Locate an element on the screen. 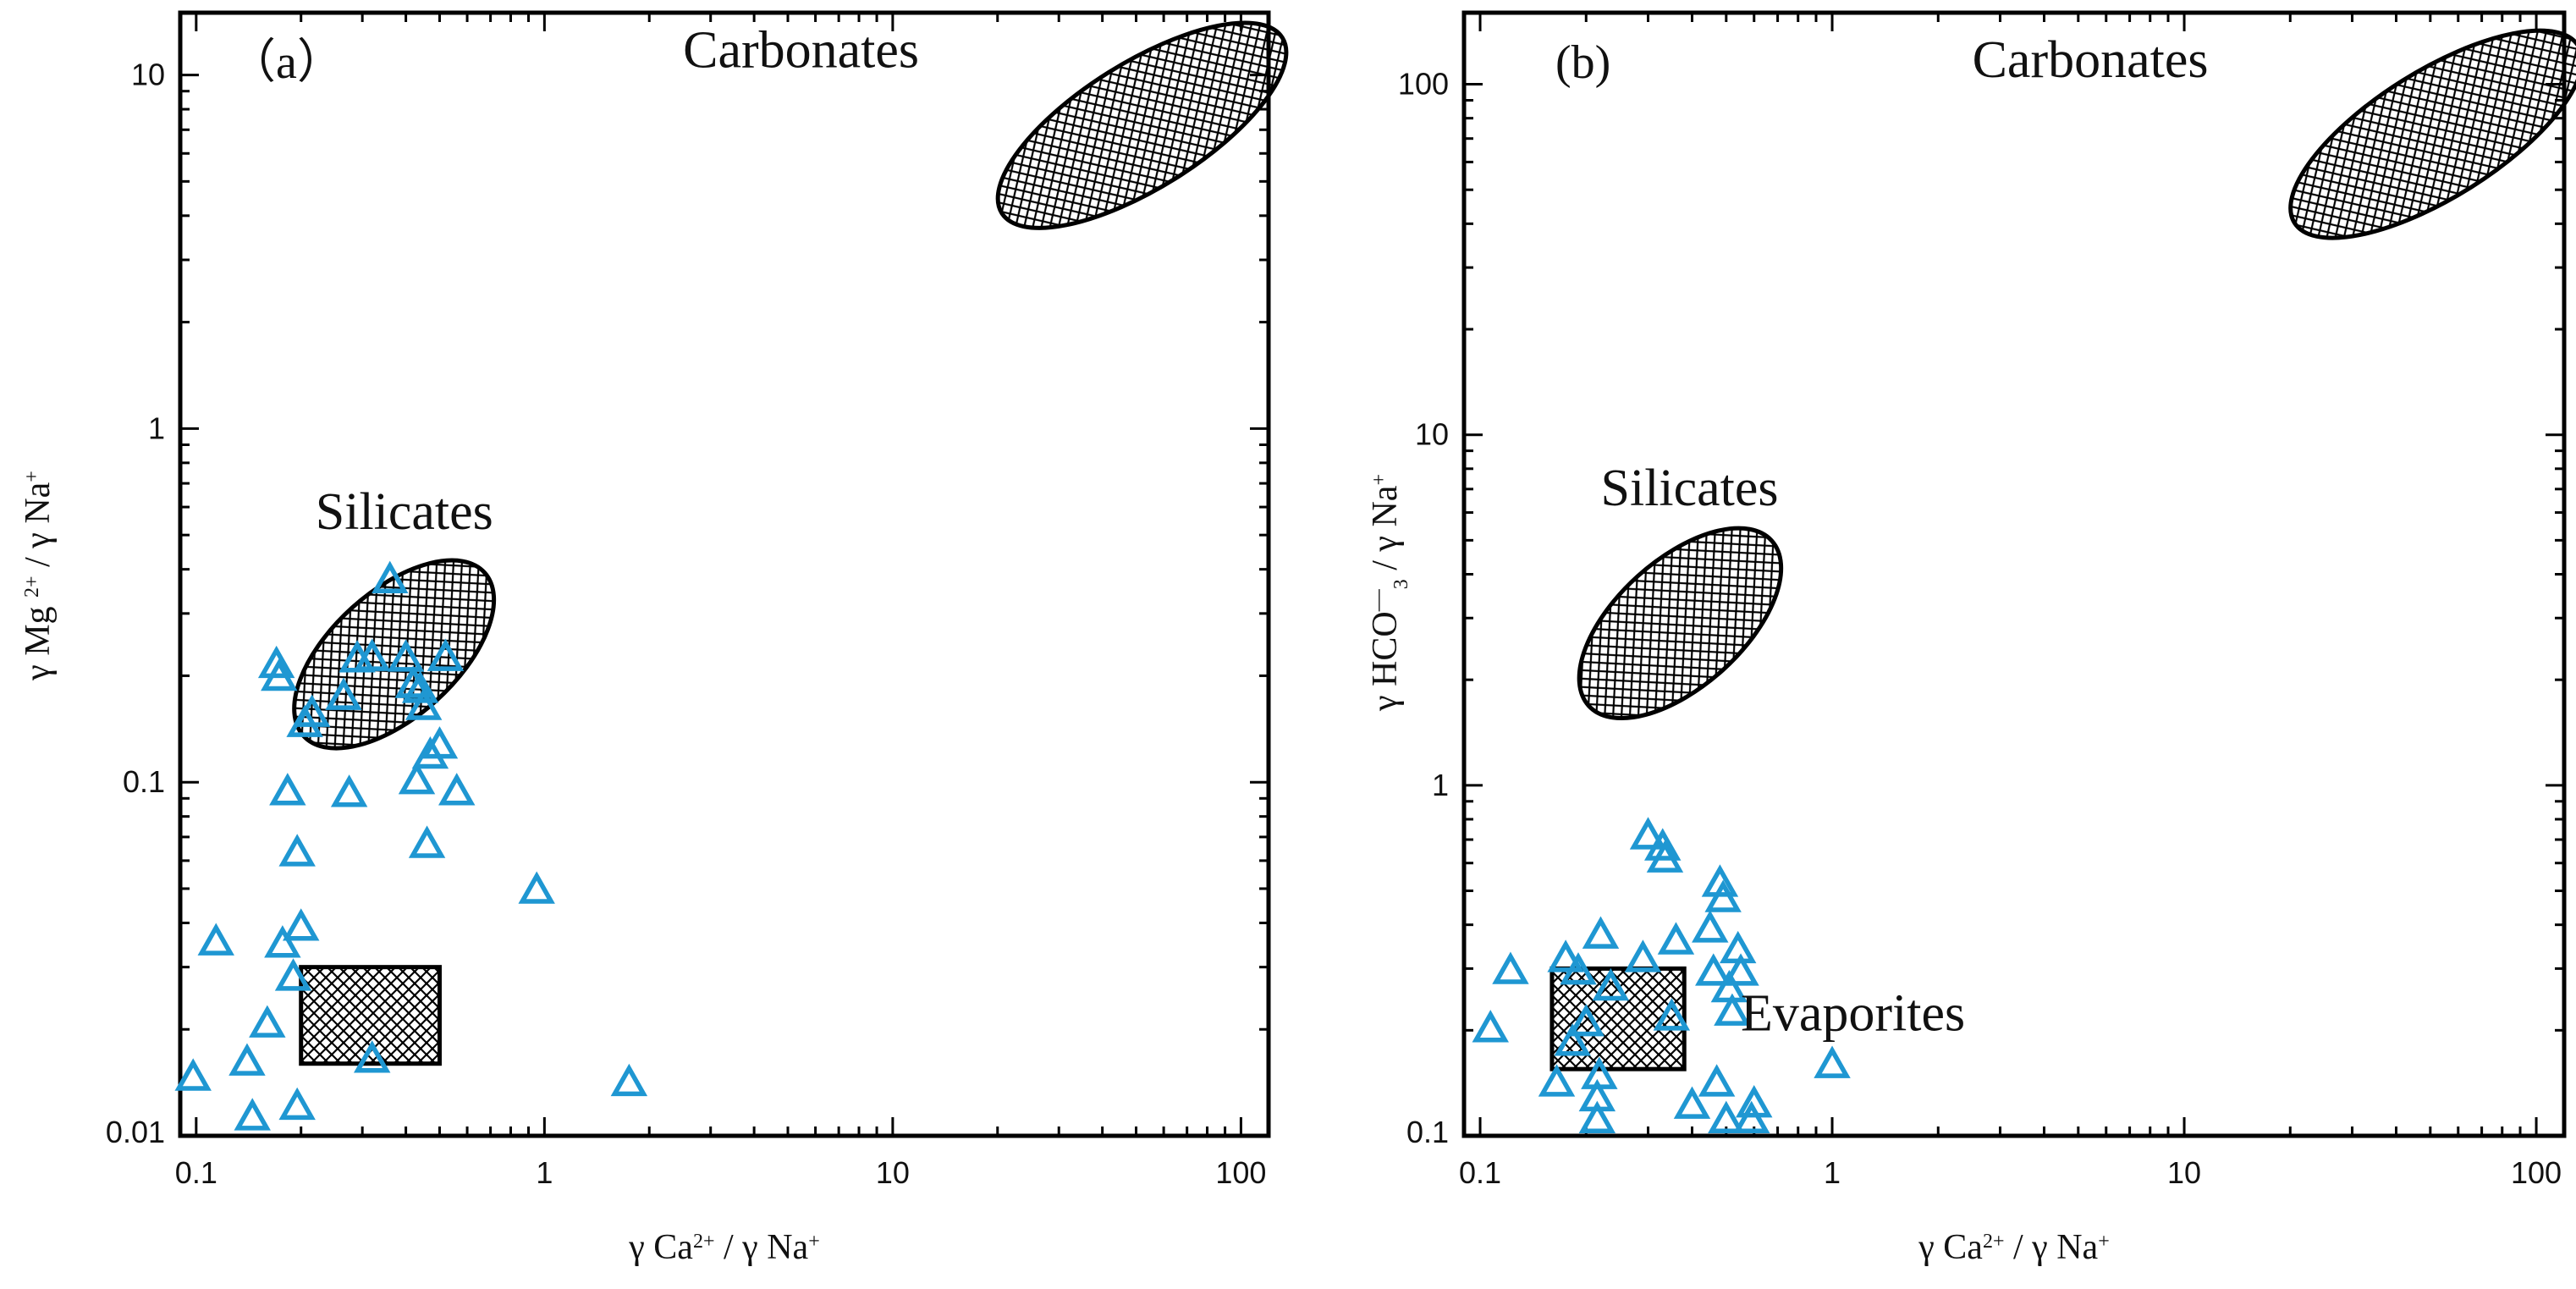  silicates-region-b is located at coordinates (1680, 623).